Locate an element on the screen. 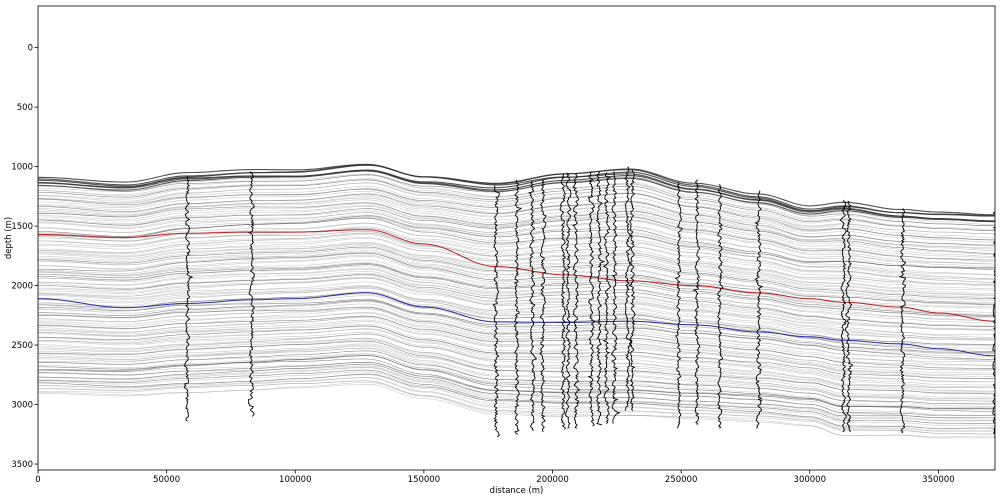 The width and height of the screenshot is (1000, 498). x-tick-label: 50000 is located at coordinates (166, 480).